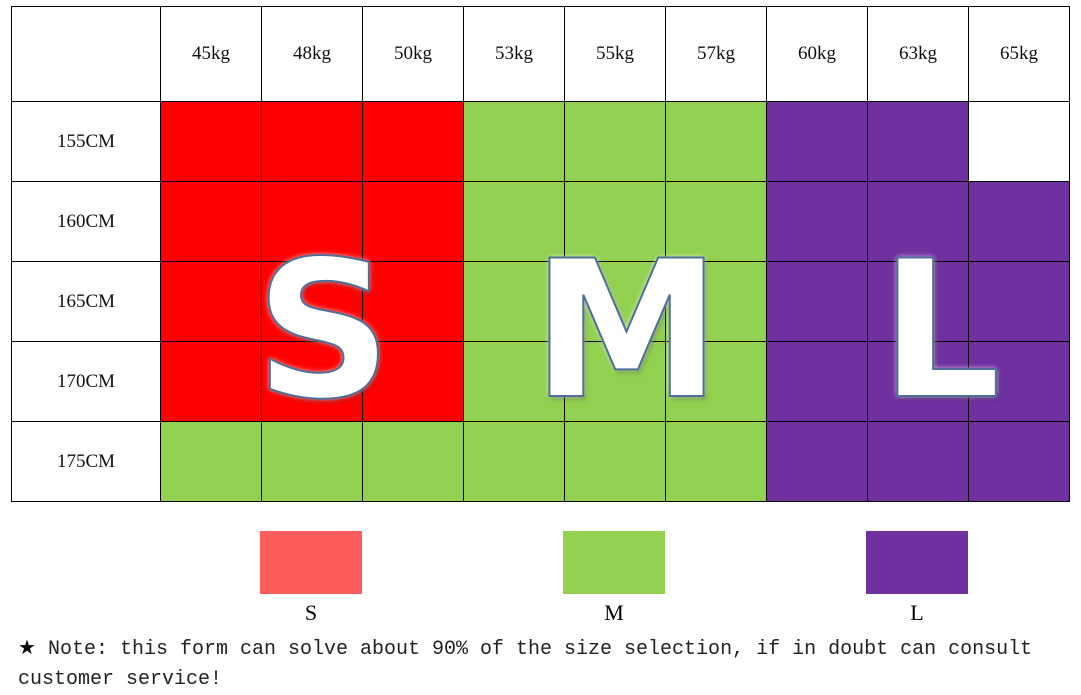 The image size is (1081, 695). Describe the element at coordinates (614, 612) in the screenshot. I see `legend-label-m: M` at that location.